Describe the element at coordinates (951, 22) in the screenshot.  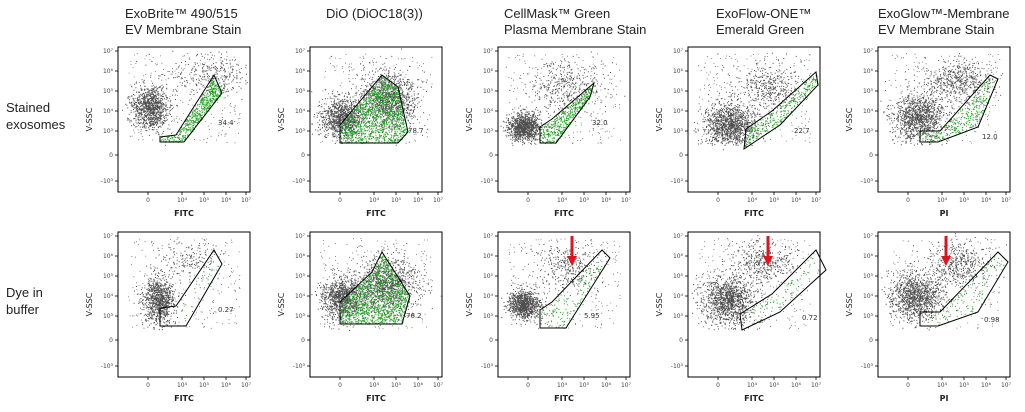
I see `column-title-5: ExoGlow™-Membrane EV Membrane Stain` at that location.